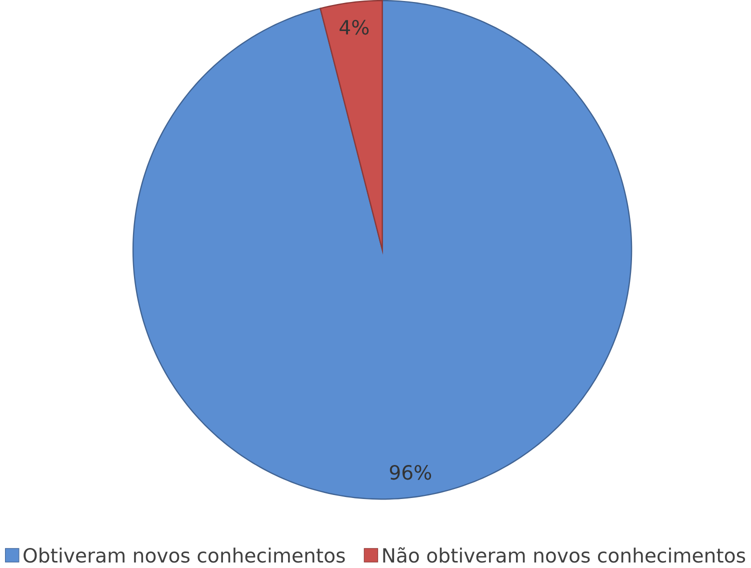  Describe the element at coordinates (564, 555) in the screenshot. I see `legend-label: Não obtiveram novos conhecimentos` at that location.